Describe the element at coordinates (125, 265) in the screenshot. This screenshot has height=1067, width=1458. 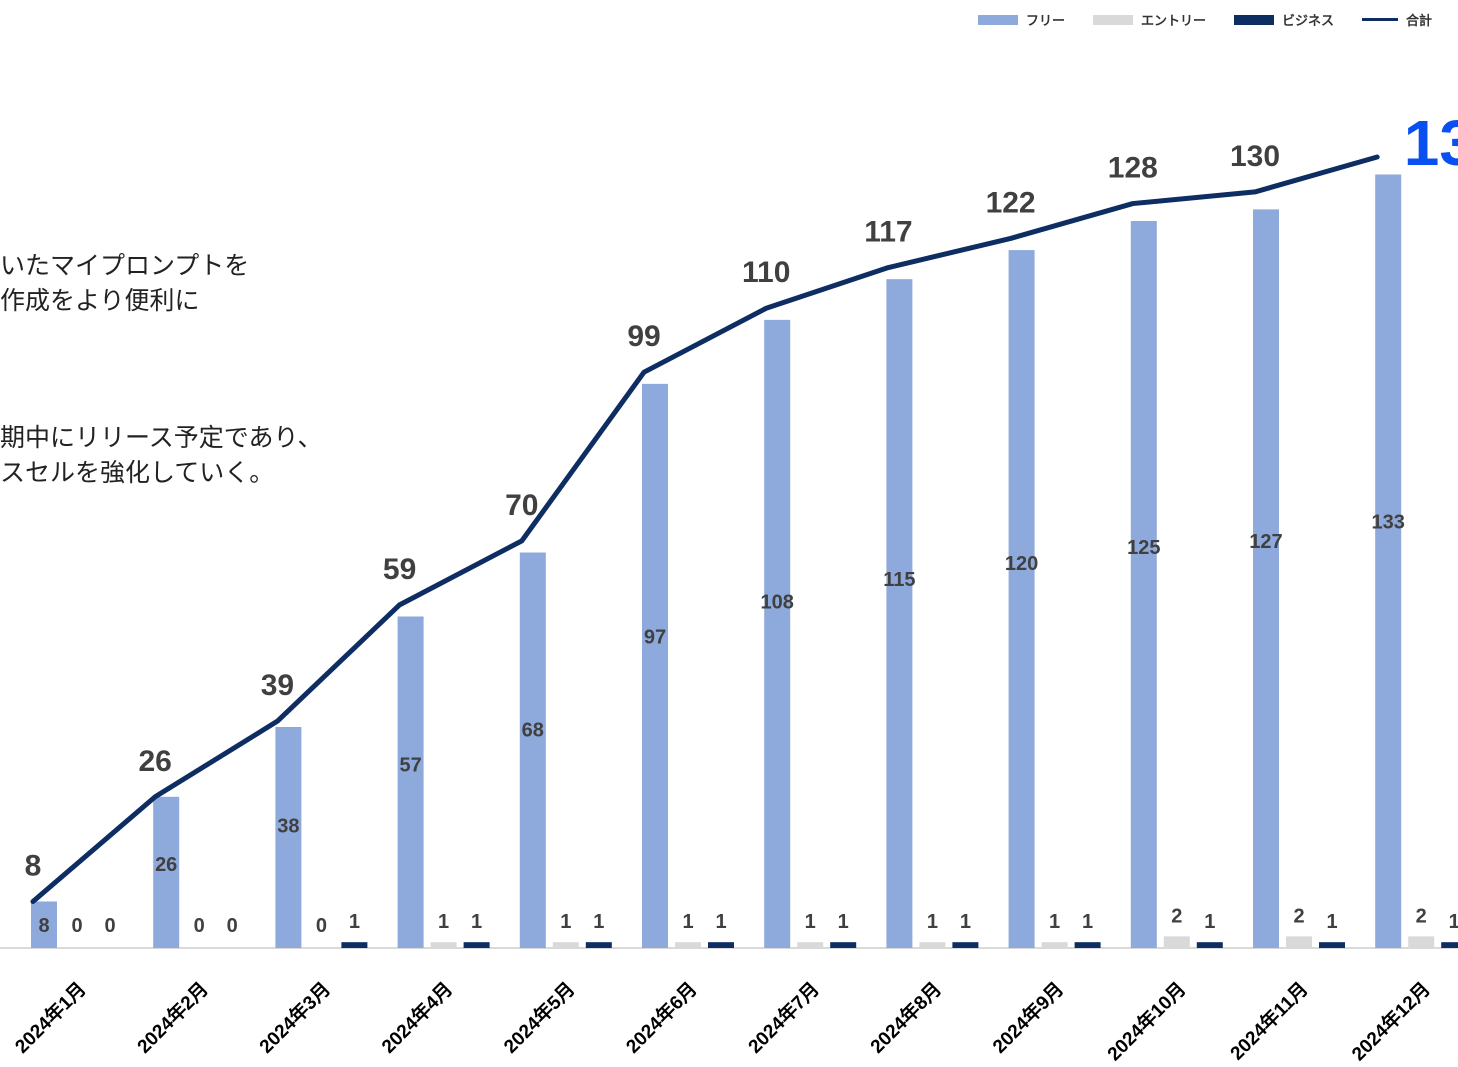
I see `callout-line: いたマイプロンプトを` at that location.